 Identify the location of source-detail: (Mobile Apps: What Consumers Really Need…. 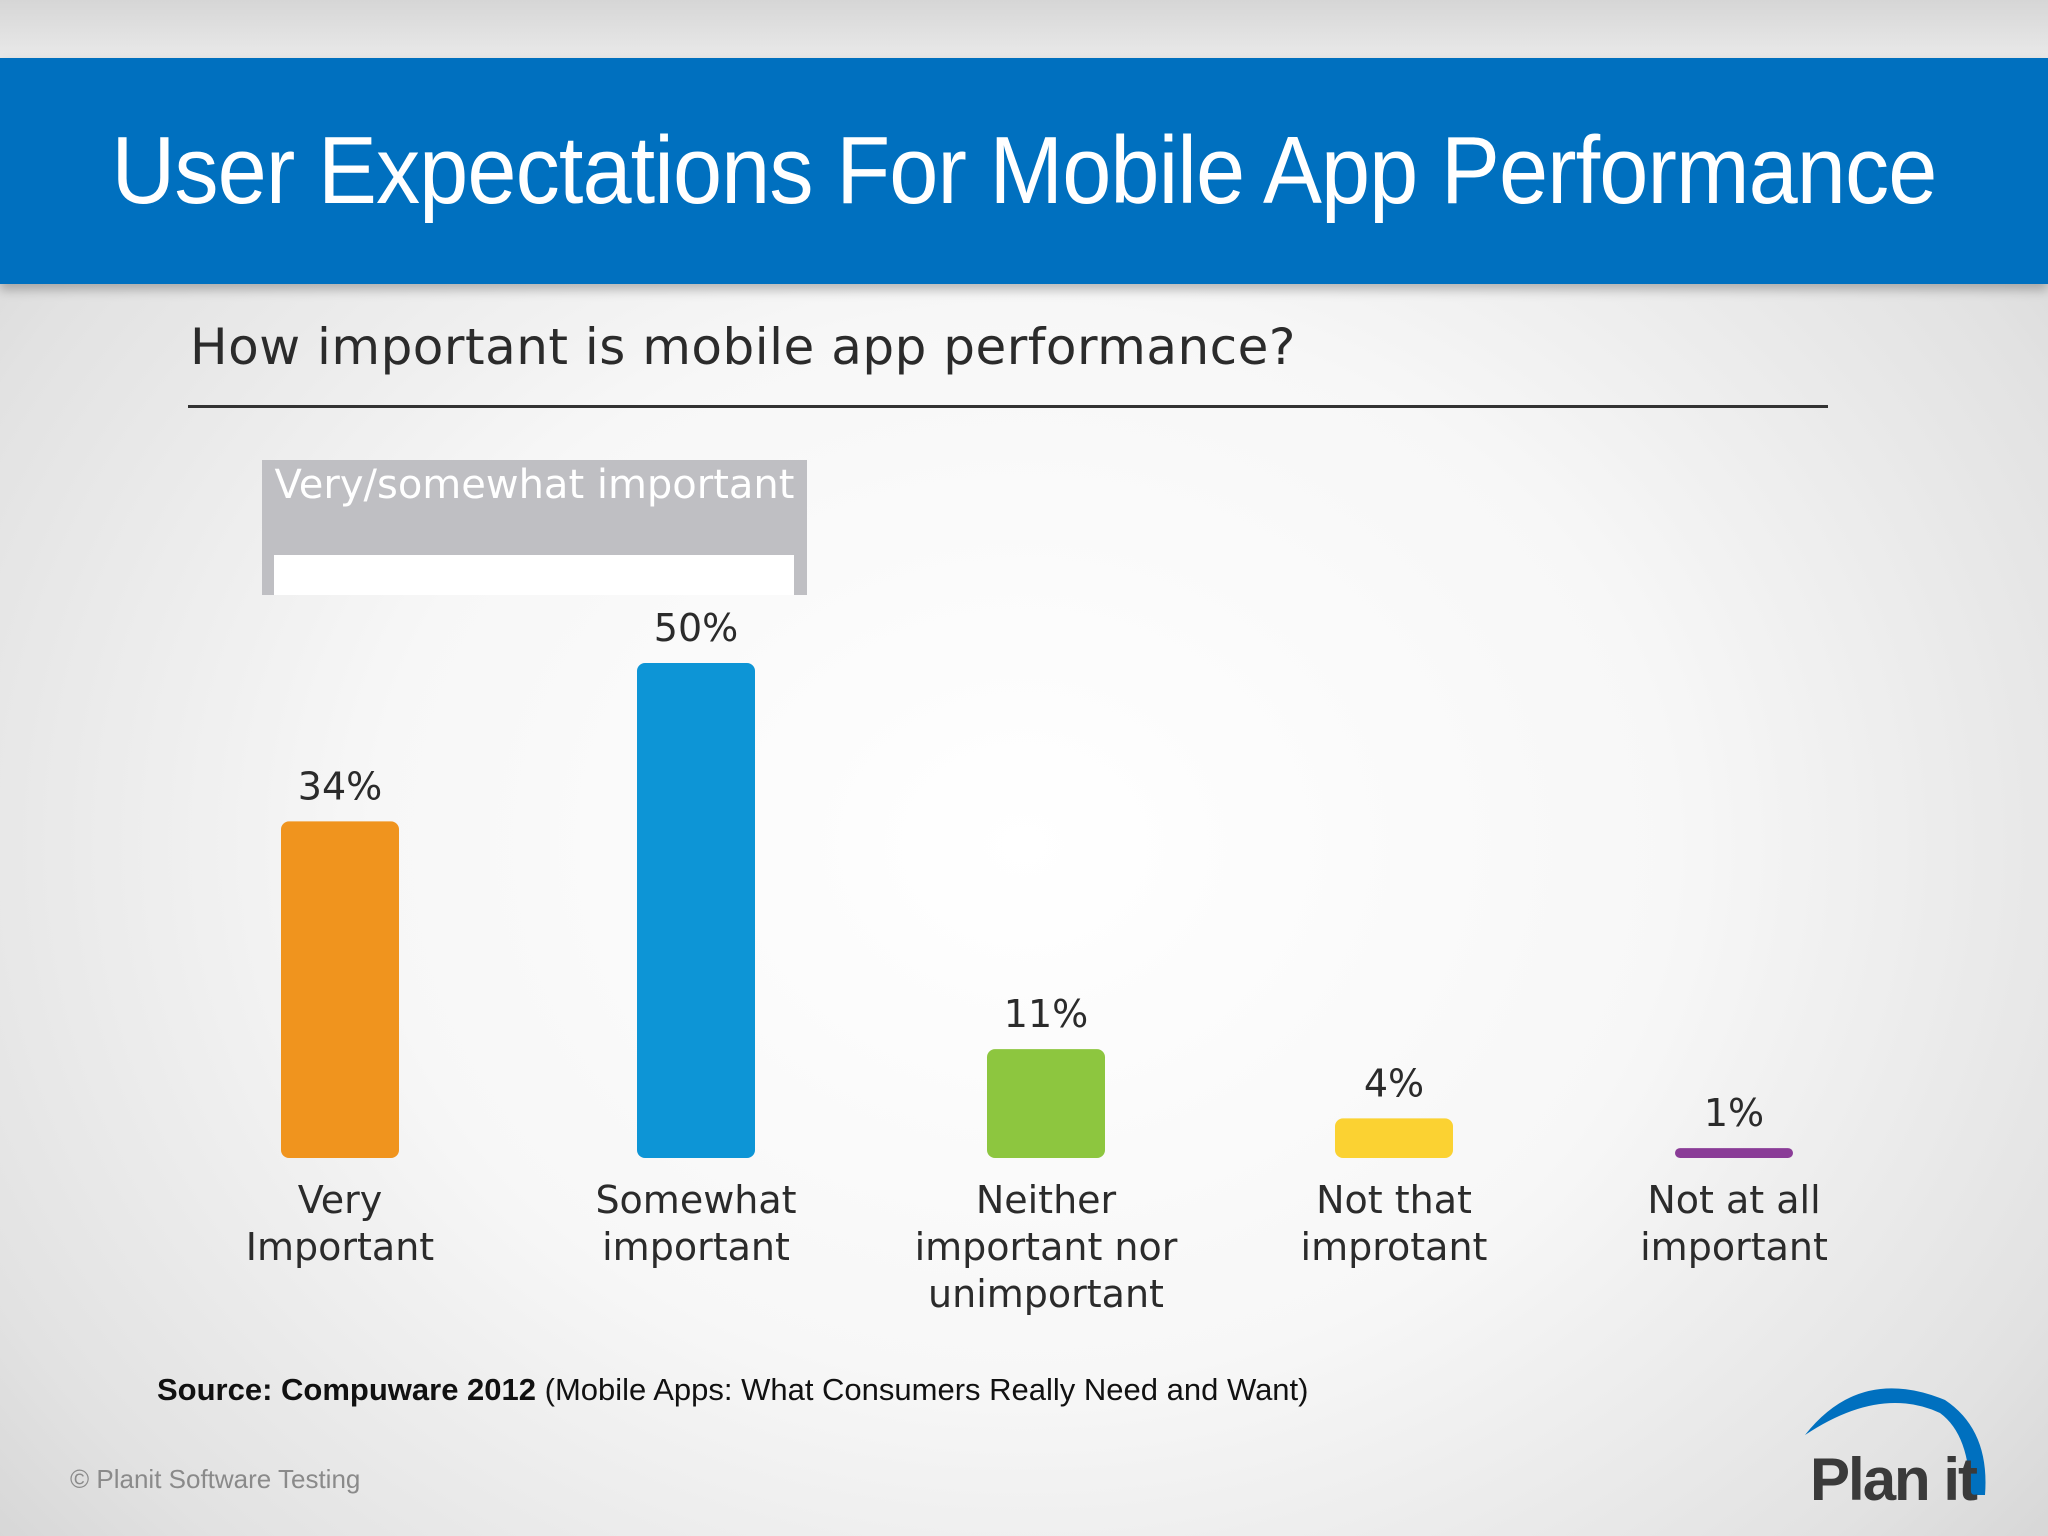
(922, 1389).